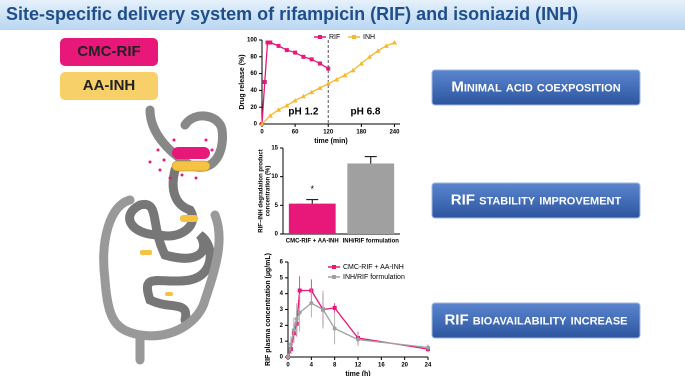 The width and height of the screenshot is (685, 376). Describe the element at coordinates (335, 366) in the screenshot. I see `x-tick-label: 8` at that location.